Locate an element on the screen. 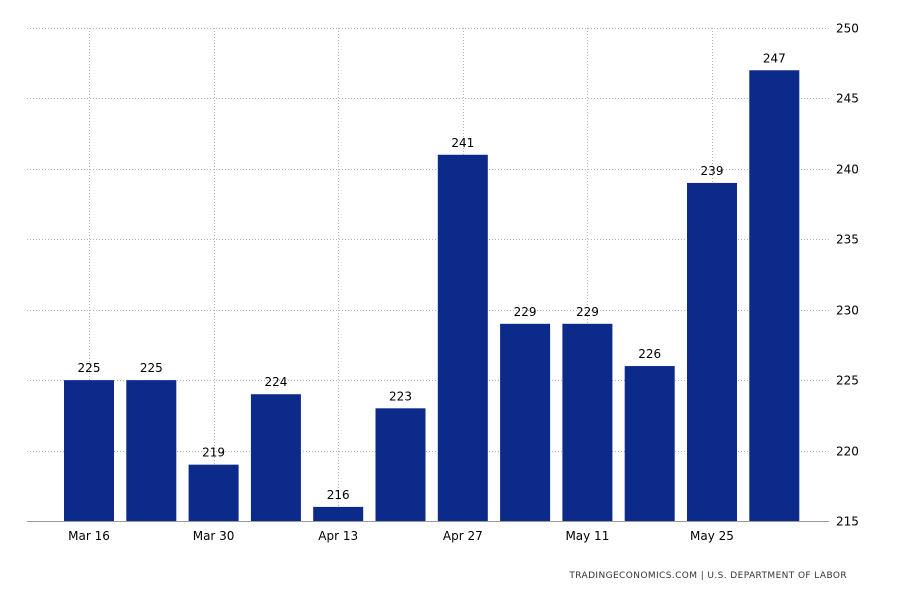  x-tick-label: Mar 16 is located at coordinates (89, 536).